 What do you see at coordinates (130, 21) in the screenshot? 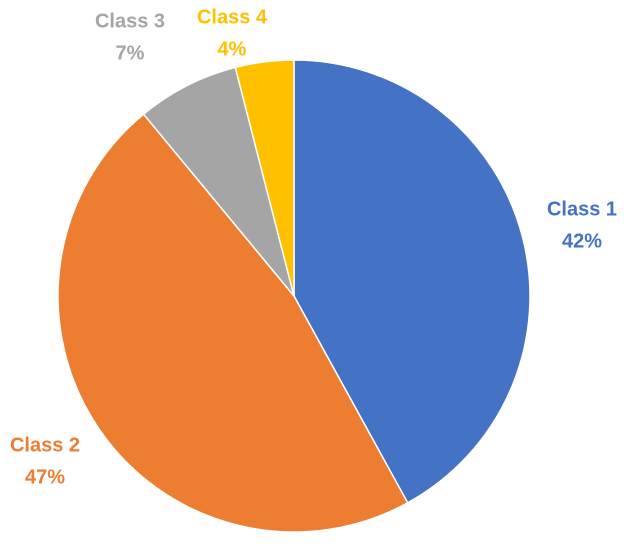
I see `slice-category-label: Class 3` at bounding box center [130, 21].